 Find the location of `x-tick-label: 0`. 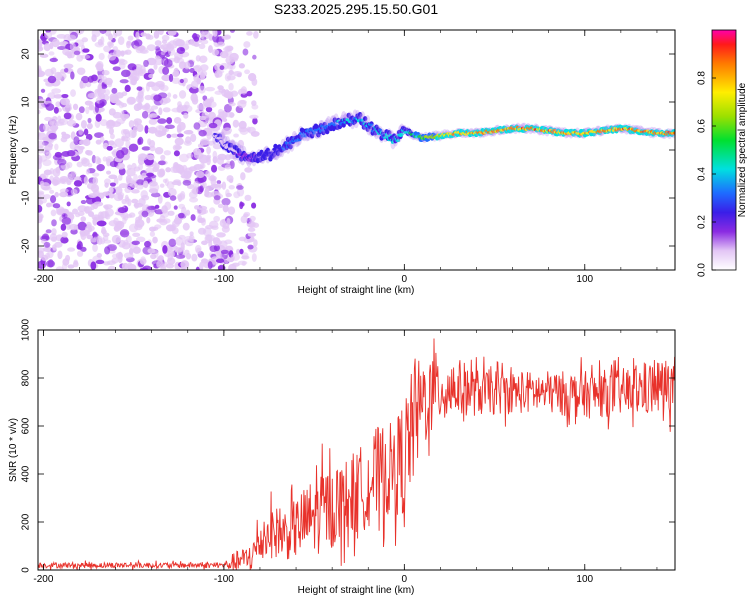

x-tick-label: 0 is located at coordinates (405, 579).